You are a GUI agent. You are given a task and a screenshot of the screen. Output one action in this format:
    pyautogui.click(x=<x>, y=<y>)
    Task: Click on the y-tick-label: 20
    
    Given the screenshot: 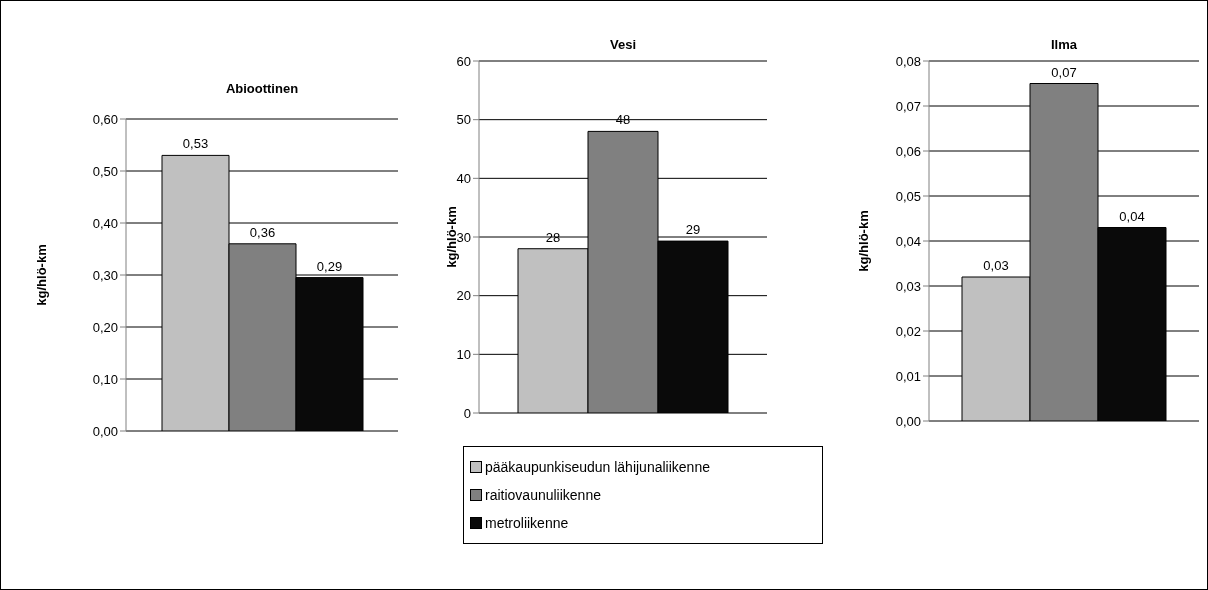 What is the action you would take?
    pyautogui.click(x=463, y=296)
    